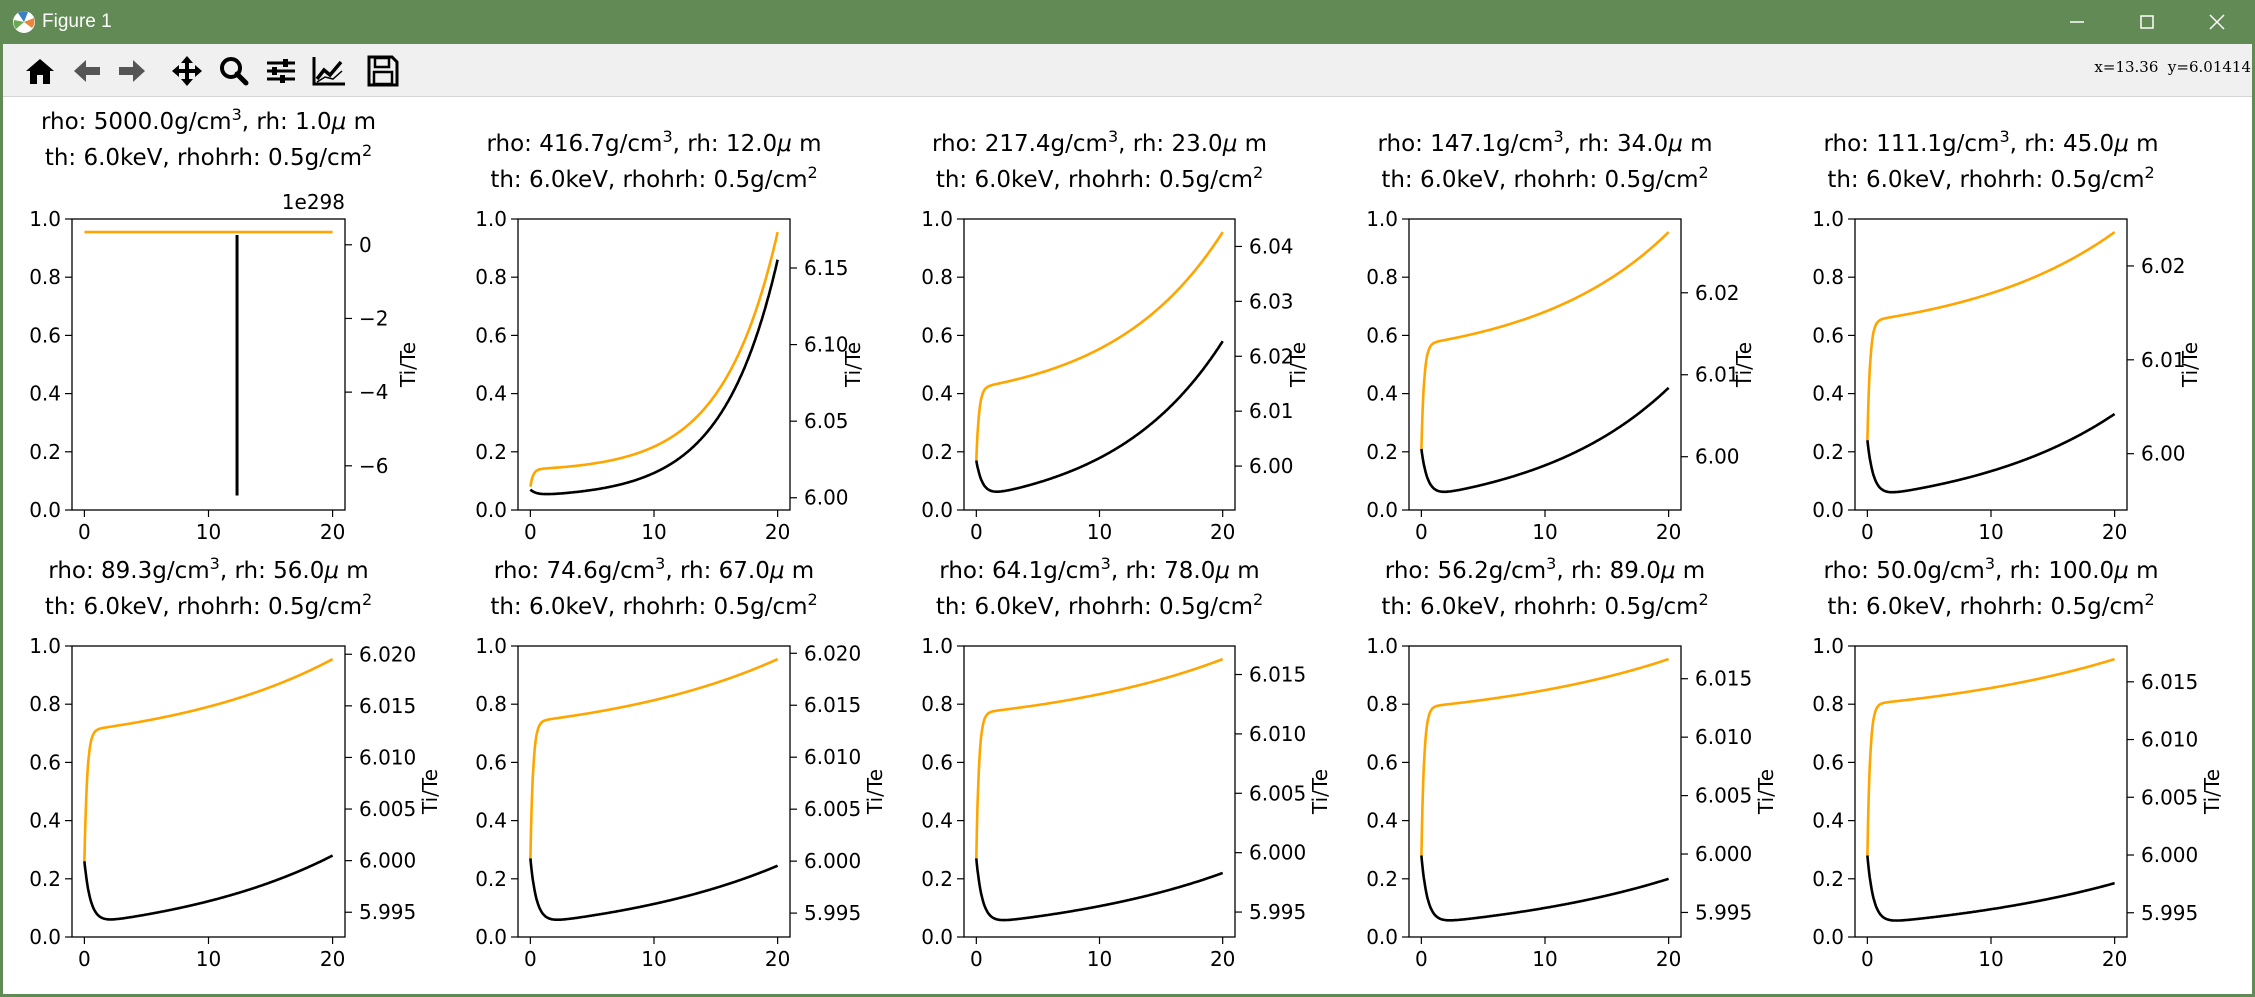 The width and height of the screenshot is (2255, 997). I want to click on subplot-title-line1: rho: 5000.0g/cm3, rh: 1.0μ m, so click(208, 120).